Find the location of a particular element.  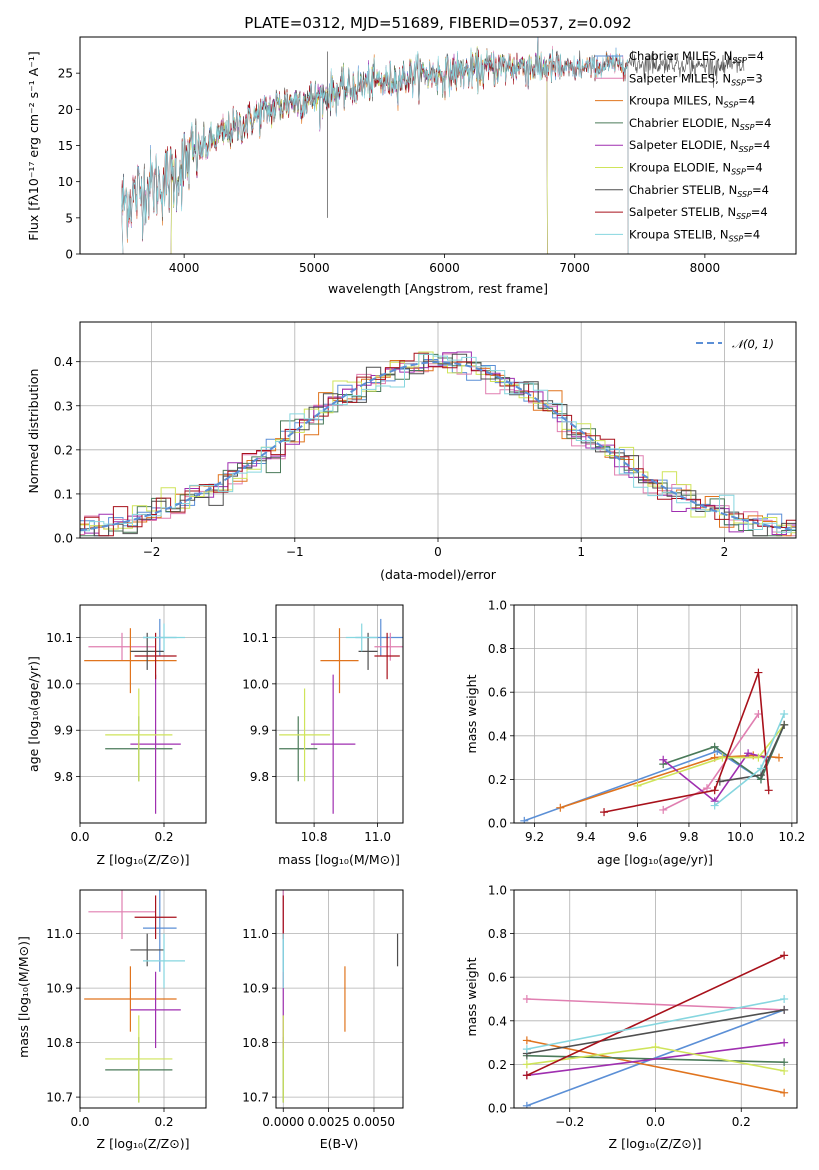

tick-label-x: 2 is located at coordinates (725, 552).